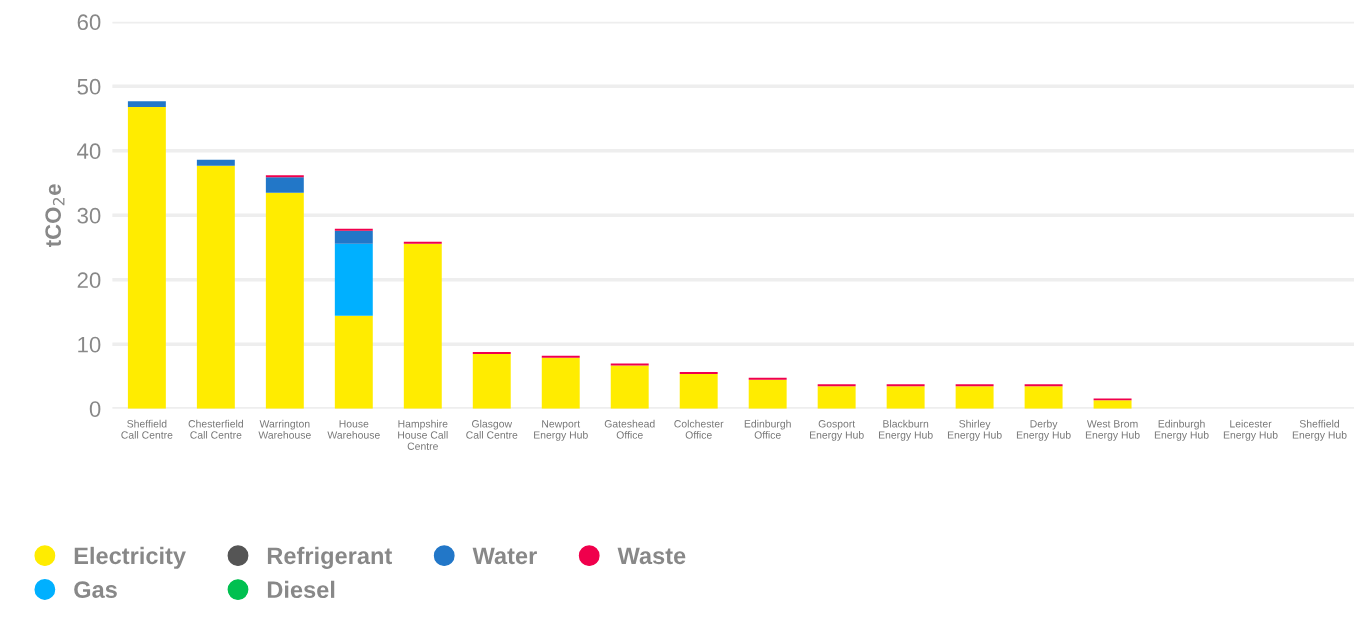 This screenshot has height=624, width=1354. Describe the element at coordinates (95, 409) in the screenshot. I see `y-tick-label: 0` at that location.